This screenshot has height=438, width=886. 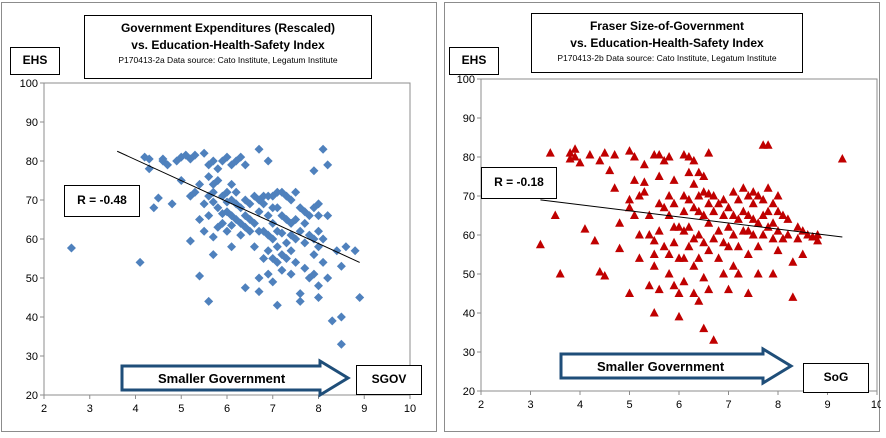 What do you see at coordinates (389, 380) in the screenshot?
I see `x-axis-label-left: SGOV` at bounding box center [389, 380].